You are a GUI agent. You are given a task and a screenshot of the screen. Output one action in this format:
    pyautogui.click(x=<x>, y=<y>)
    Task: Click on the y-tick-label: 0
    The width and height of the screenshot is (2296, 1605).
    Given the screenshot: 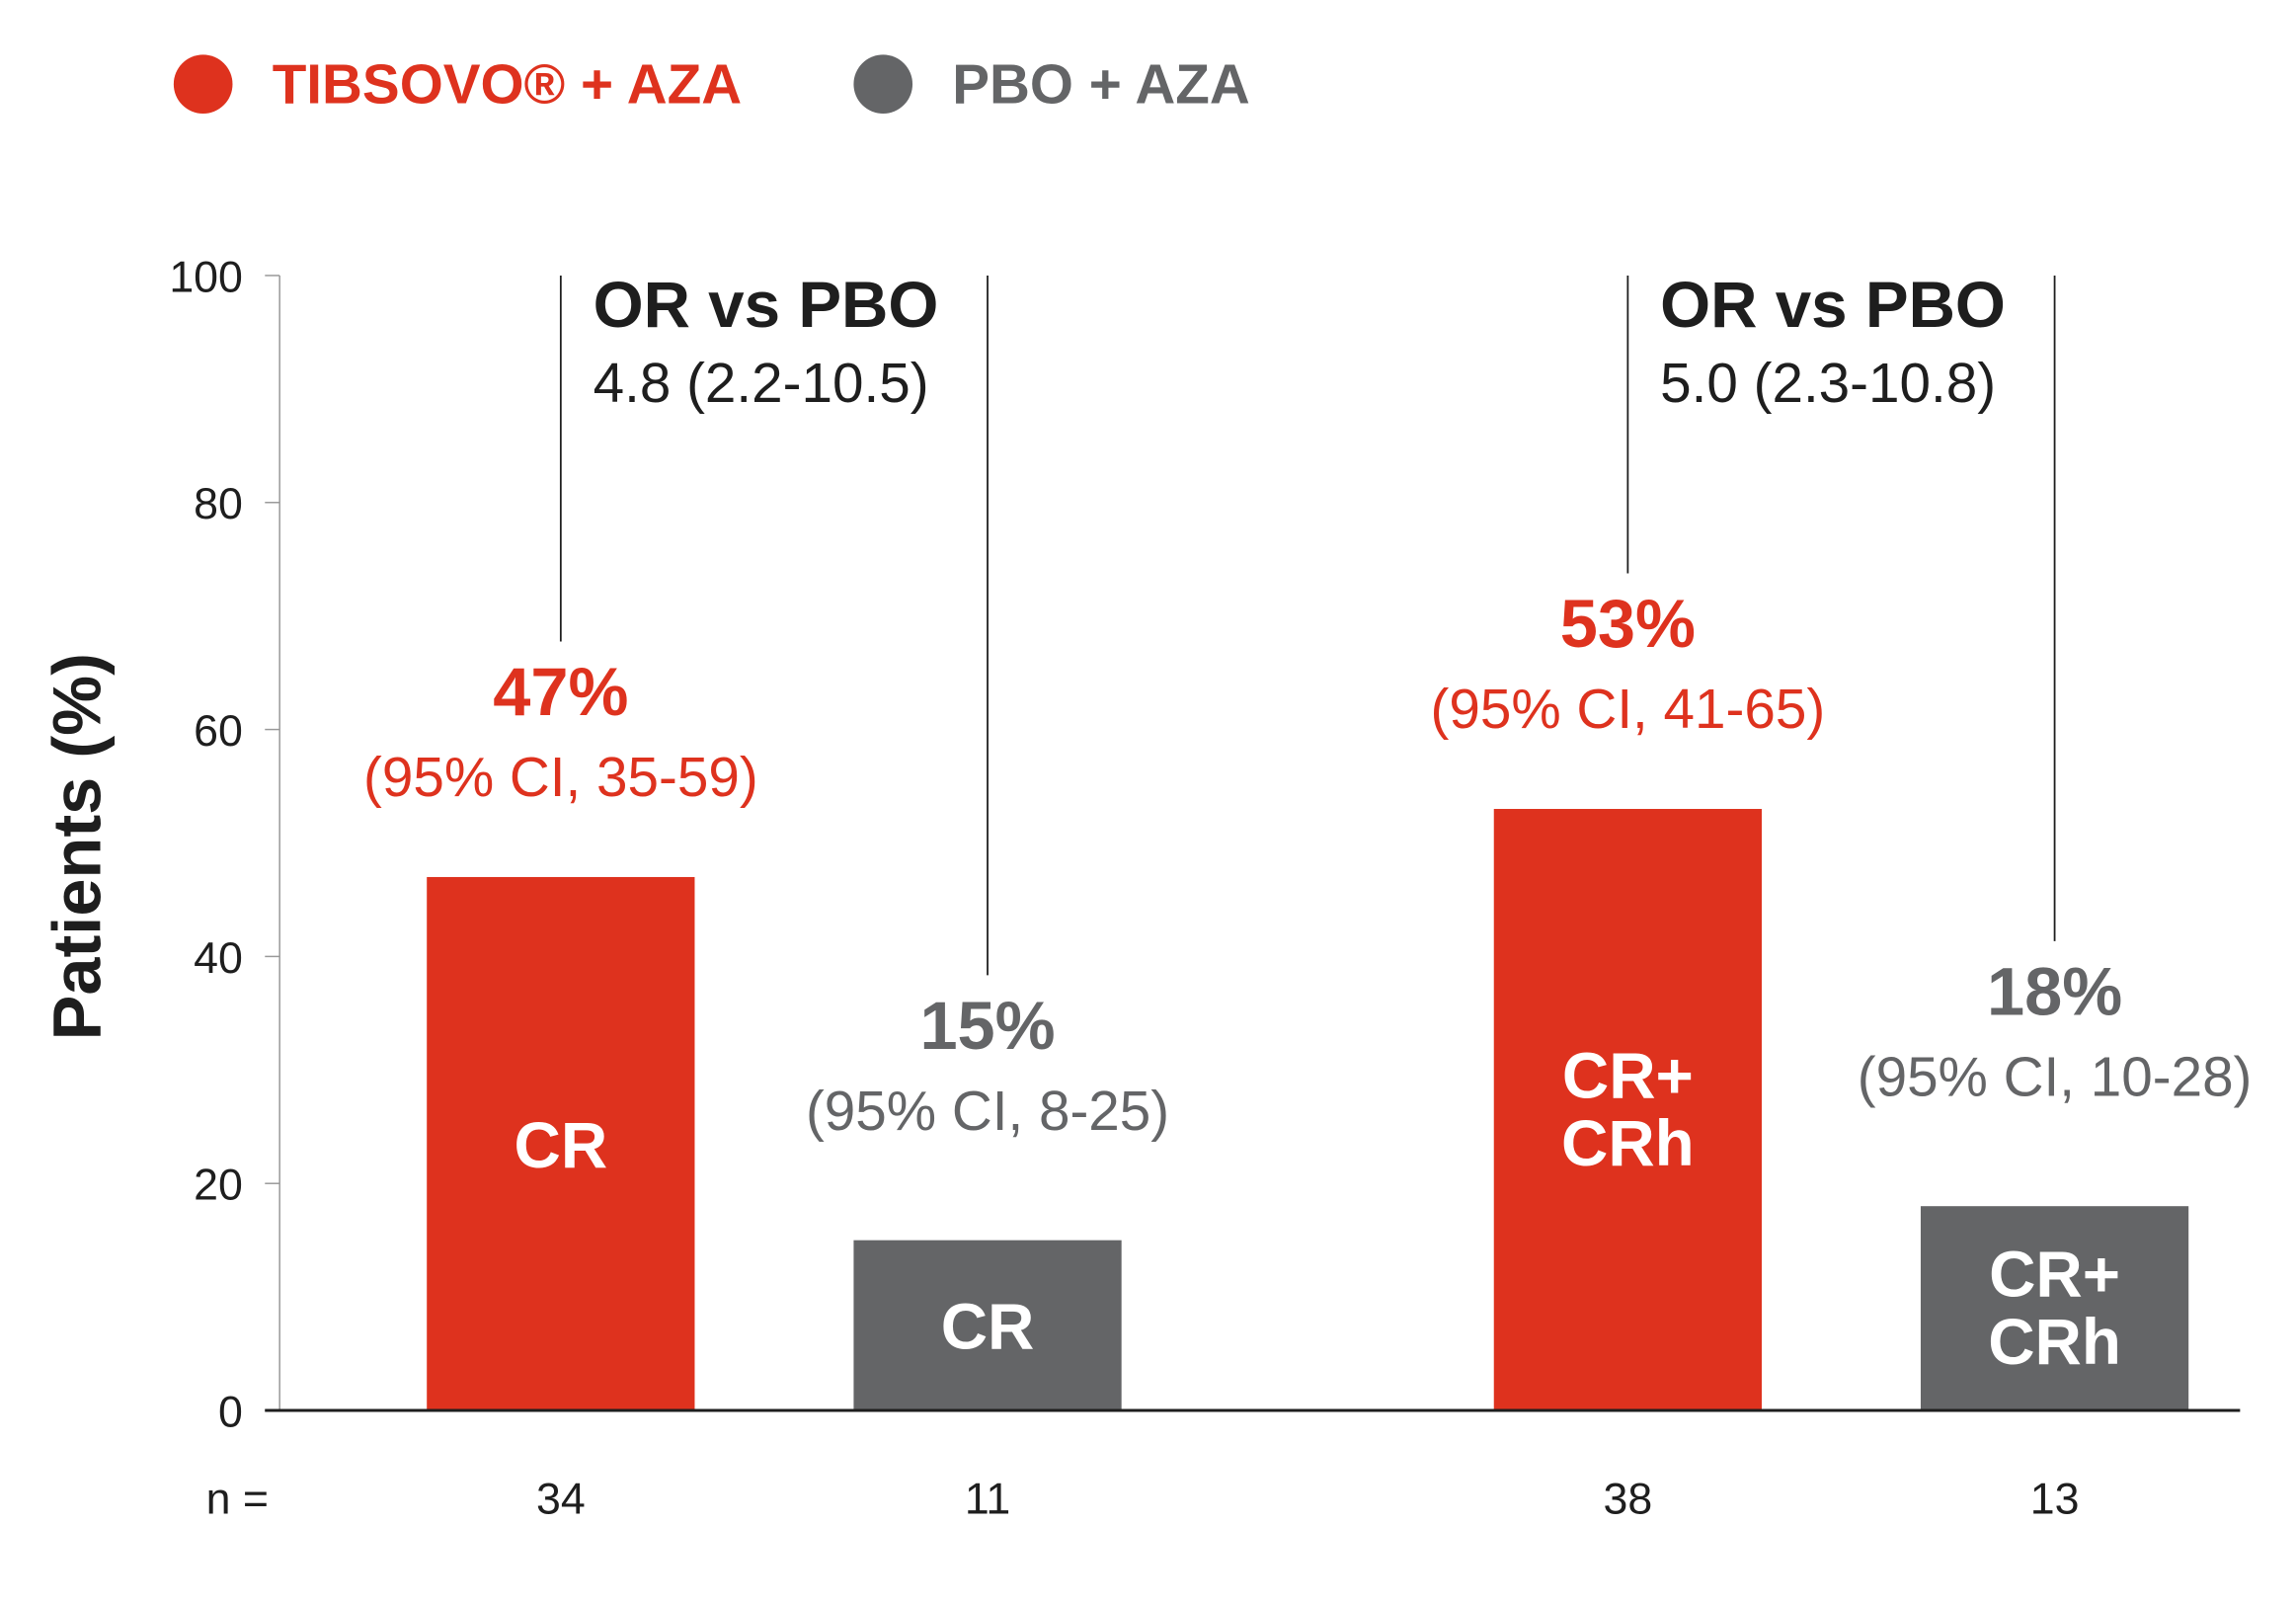 What is the action you would take?
    pyautogui.click(x=231, y=1412)
    